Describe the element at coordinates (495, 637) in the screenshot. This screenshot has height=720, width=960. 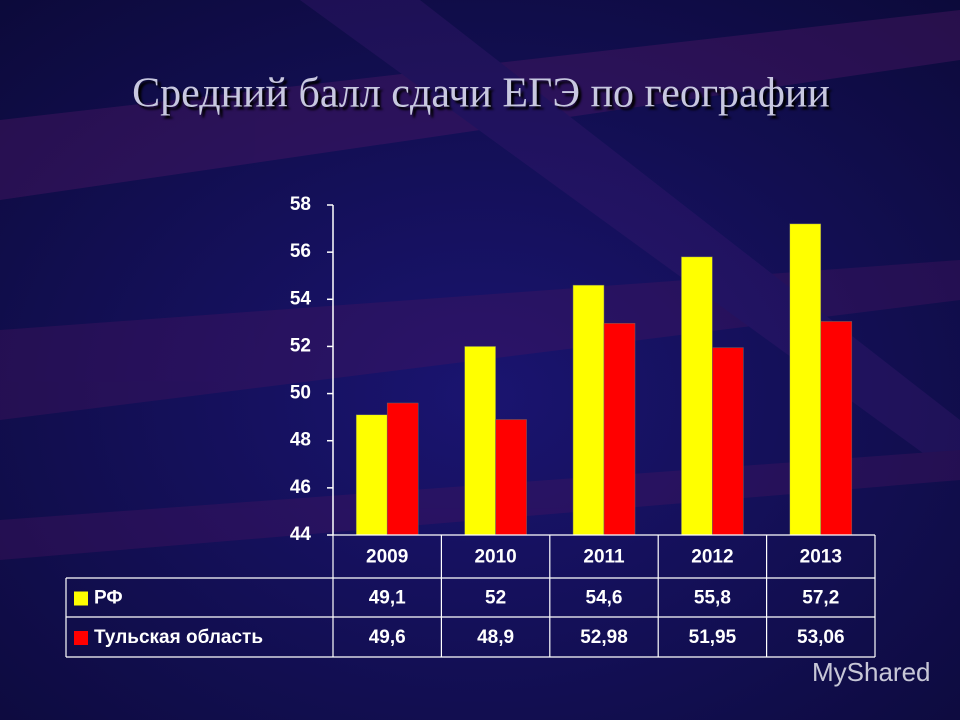
I see `table-value: 48,9` at that location.